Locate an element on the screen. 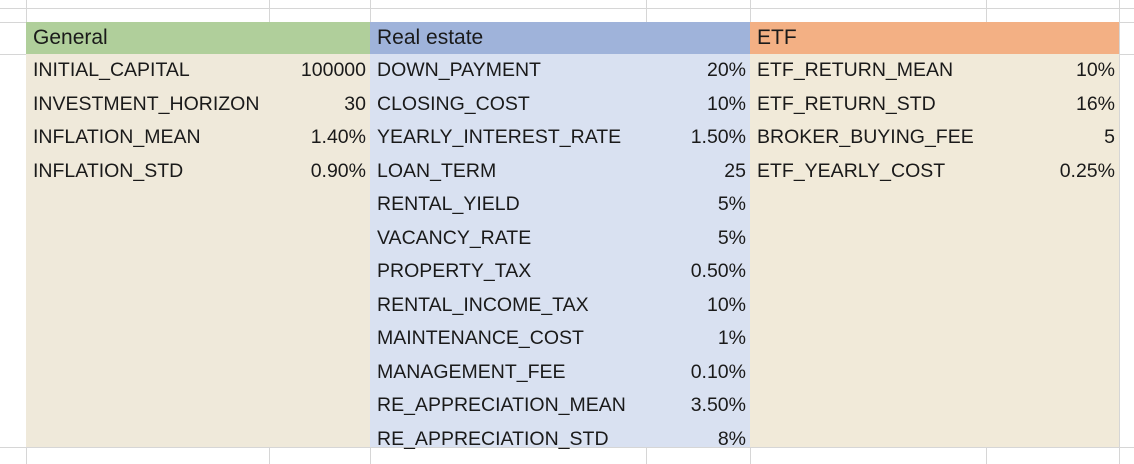  etf-param-value-cell: 16% is located at coordinates (1095, 103).